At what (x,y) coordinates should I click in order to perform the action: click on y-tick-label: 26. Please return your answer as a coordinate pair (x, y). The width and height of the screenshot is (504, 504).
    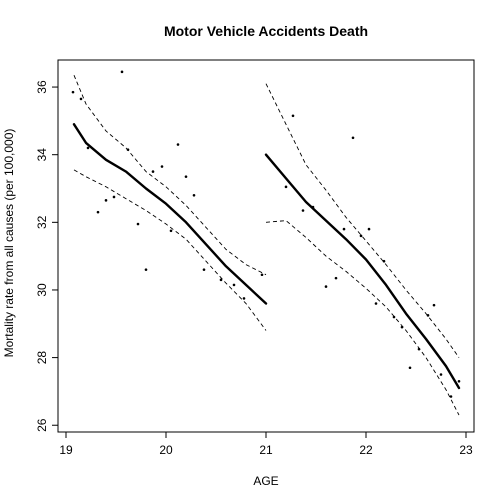
    Looking at the image, I should click on (42, 425).